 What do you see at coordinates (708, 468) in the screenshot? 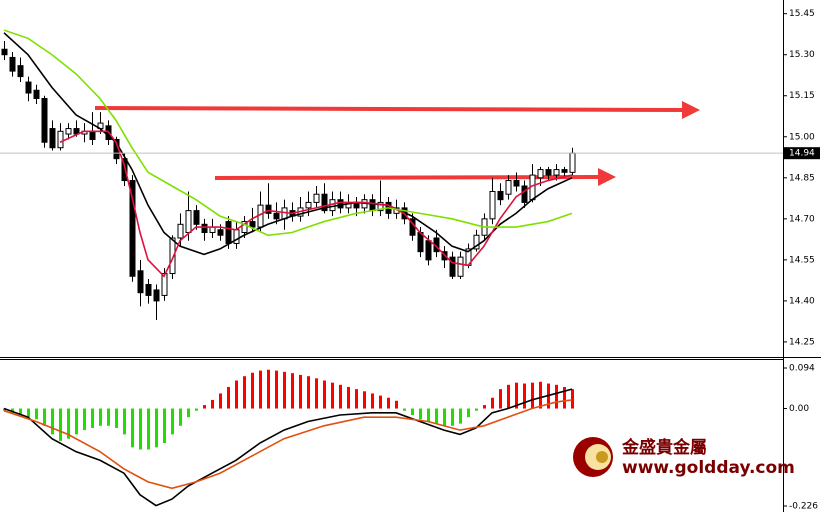
I see `watermark-url: www.goldday.com` at bounding box center [708, 468].